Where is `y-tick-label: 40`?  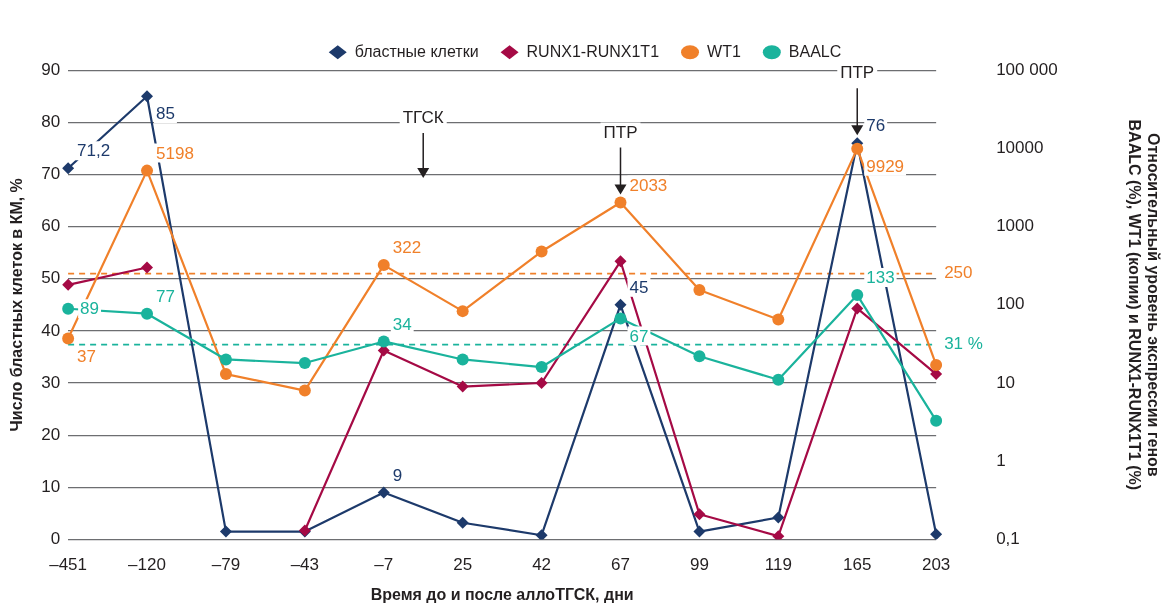
y-tick-label: 40 is located at coordinates (51, 330).